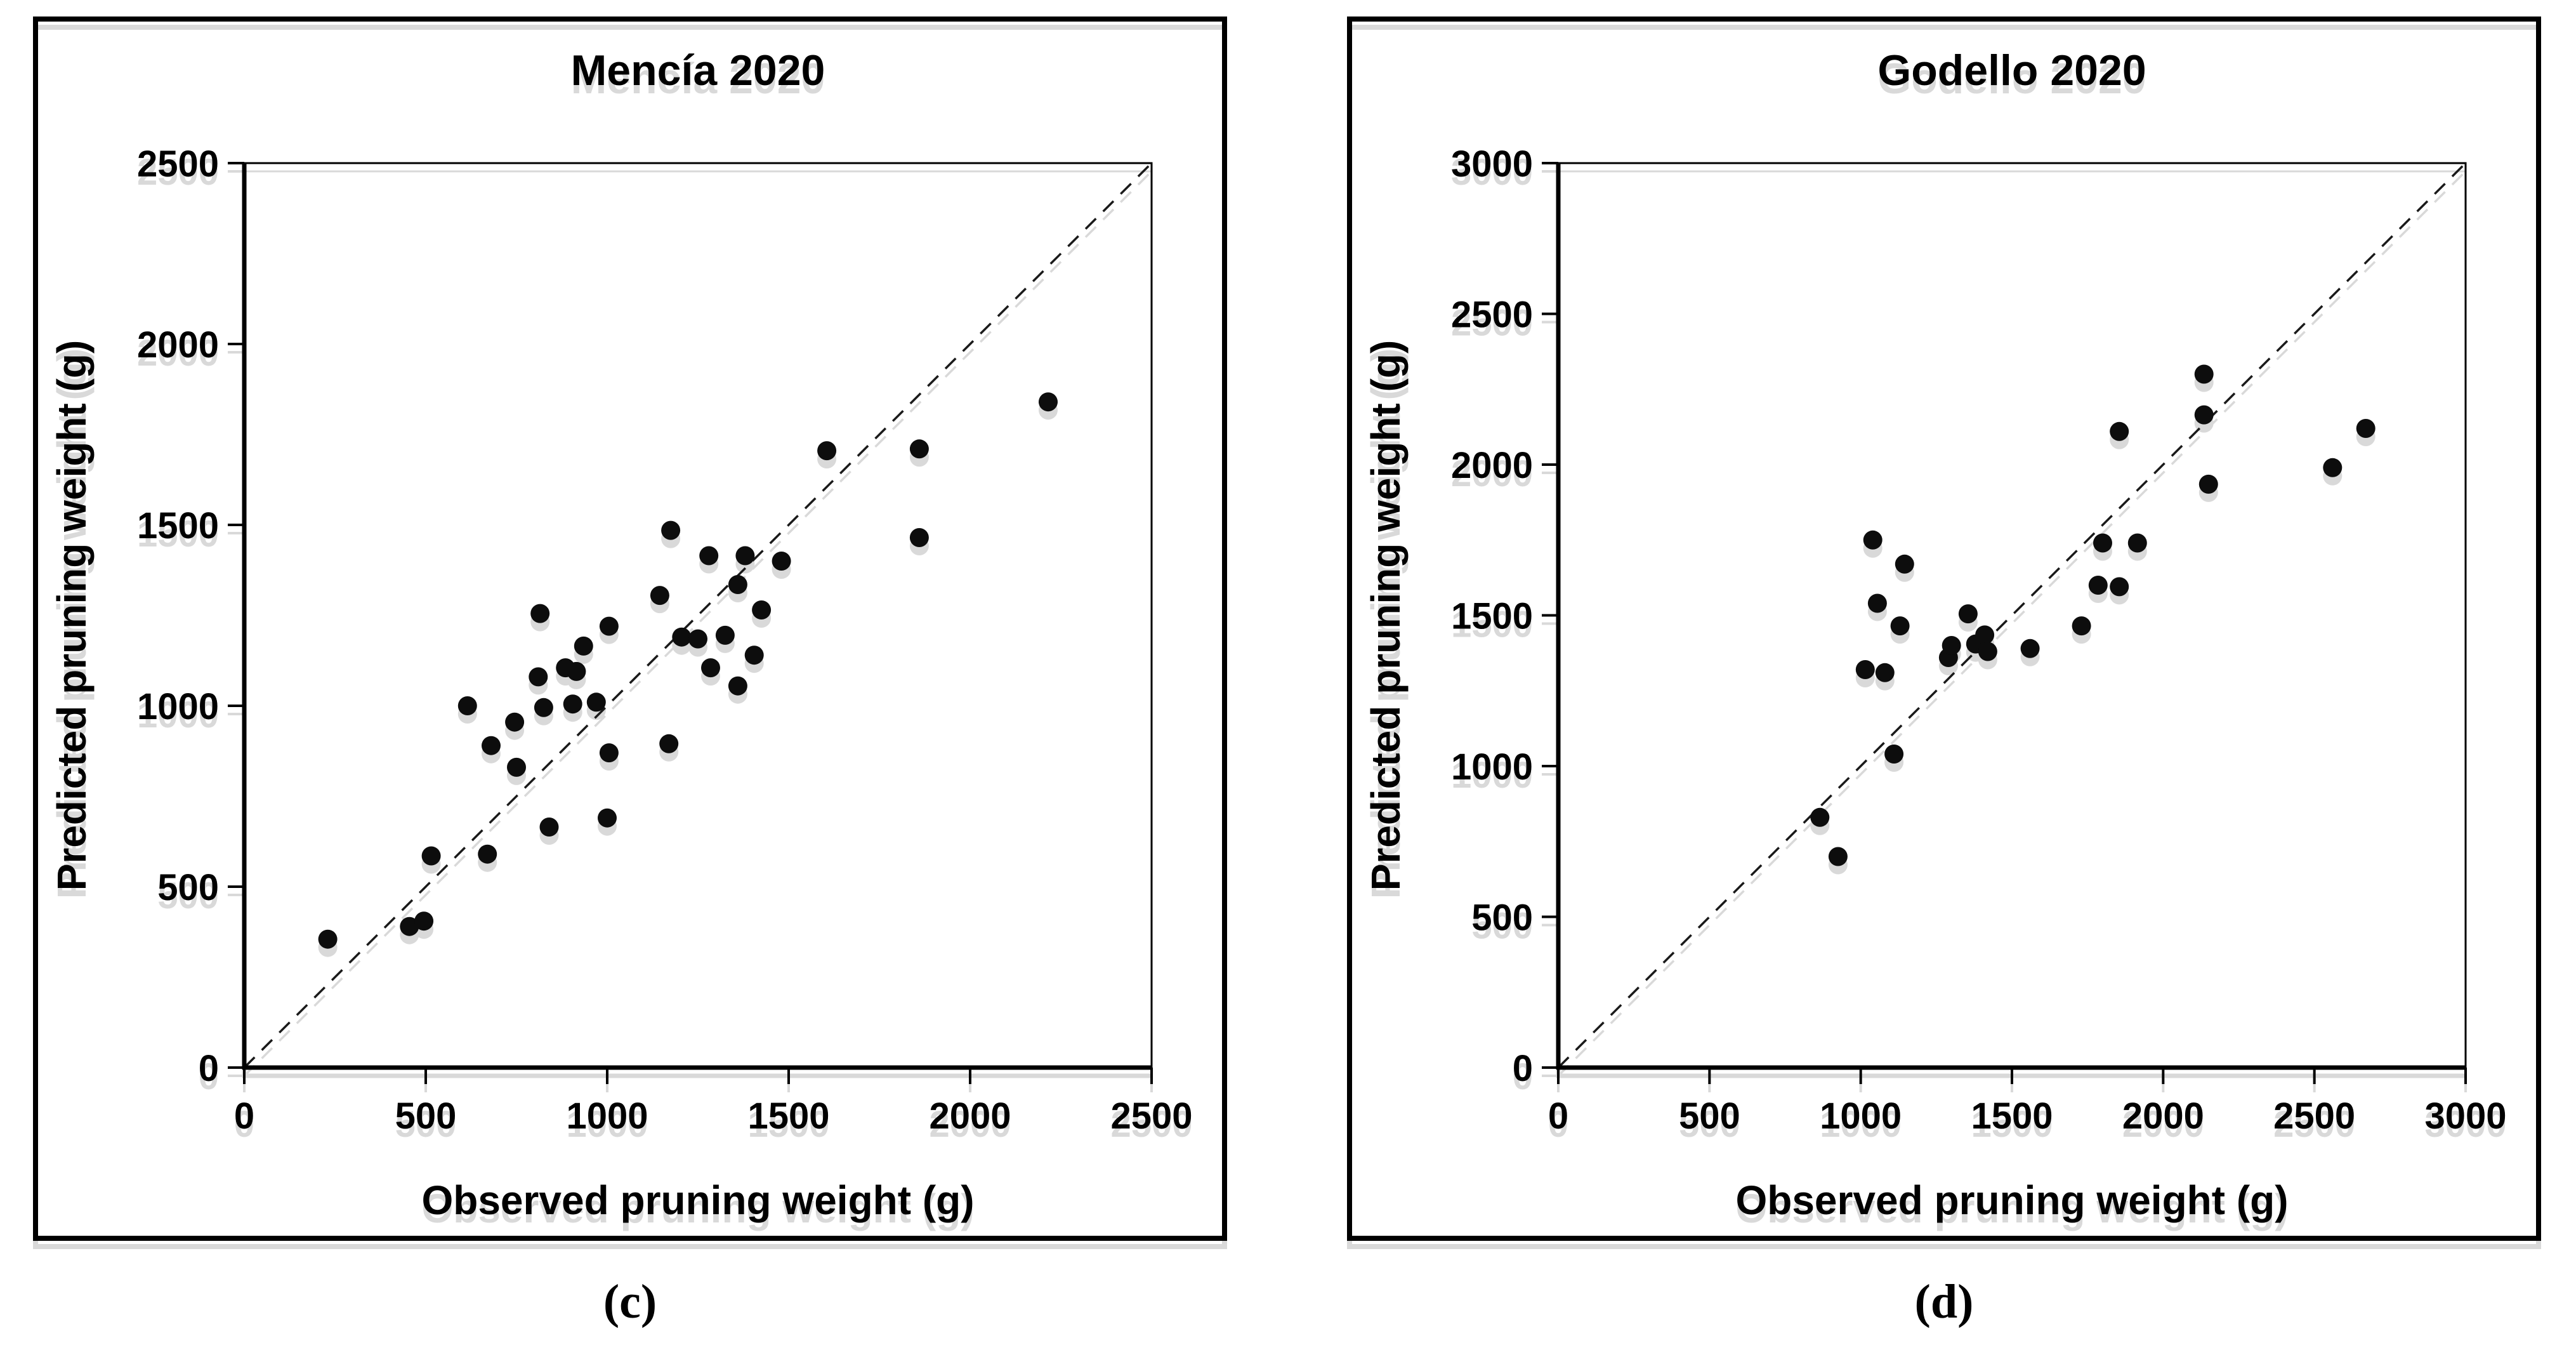  What do you see at coordinates (2011, 70) in the screenshot?
I see `chart-title: Godello 2020` at bounding box center [2011, 70].